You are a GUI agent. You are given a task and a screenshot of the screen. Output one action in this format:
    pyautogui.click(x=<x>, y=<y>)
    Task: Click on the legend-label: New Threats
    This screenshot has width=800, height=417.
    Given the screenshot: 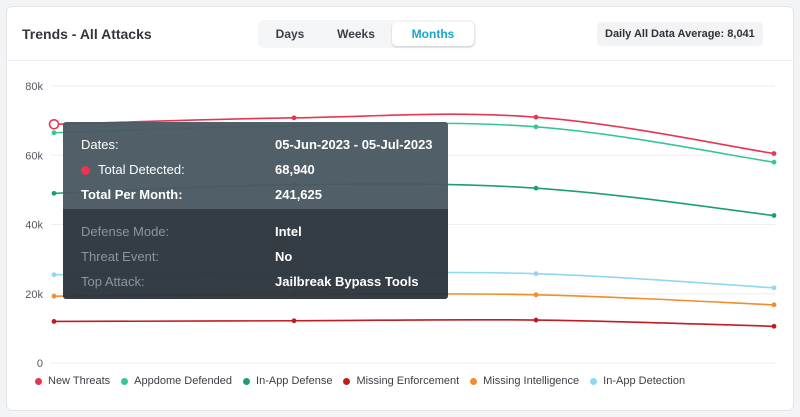 What is the action you would take?
    pyautogui.click(x=79, y=381)
    